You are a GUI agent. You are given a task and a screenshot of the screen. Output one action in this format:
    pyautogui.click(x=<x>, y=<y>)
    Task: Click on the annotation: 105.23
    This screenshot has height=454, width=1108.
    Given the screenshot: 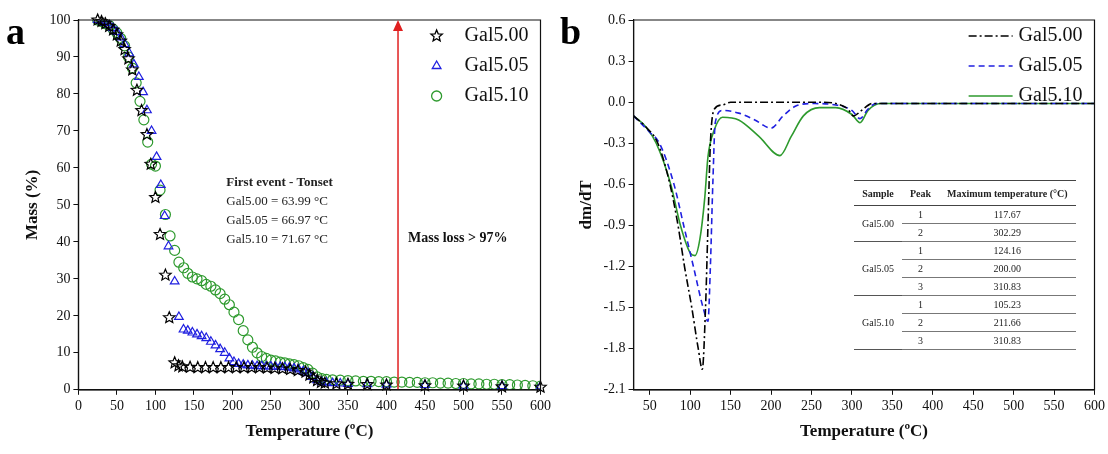 What is the action you would take?
    pyautogui.click(x=1007, y=304)
    